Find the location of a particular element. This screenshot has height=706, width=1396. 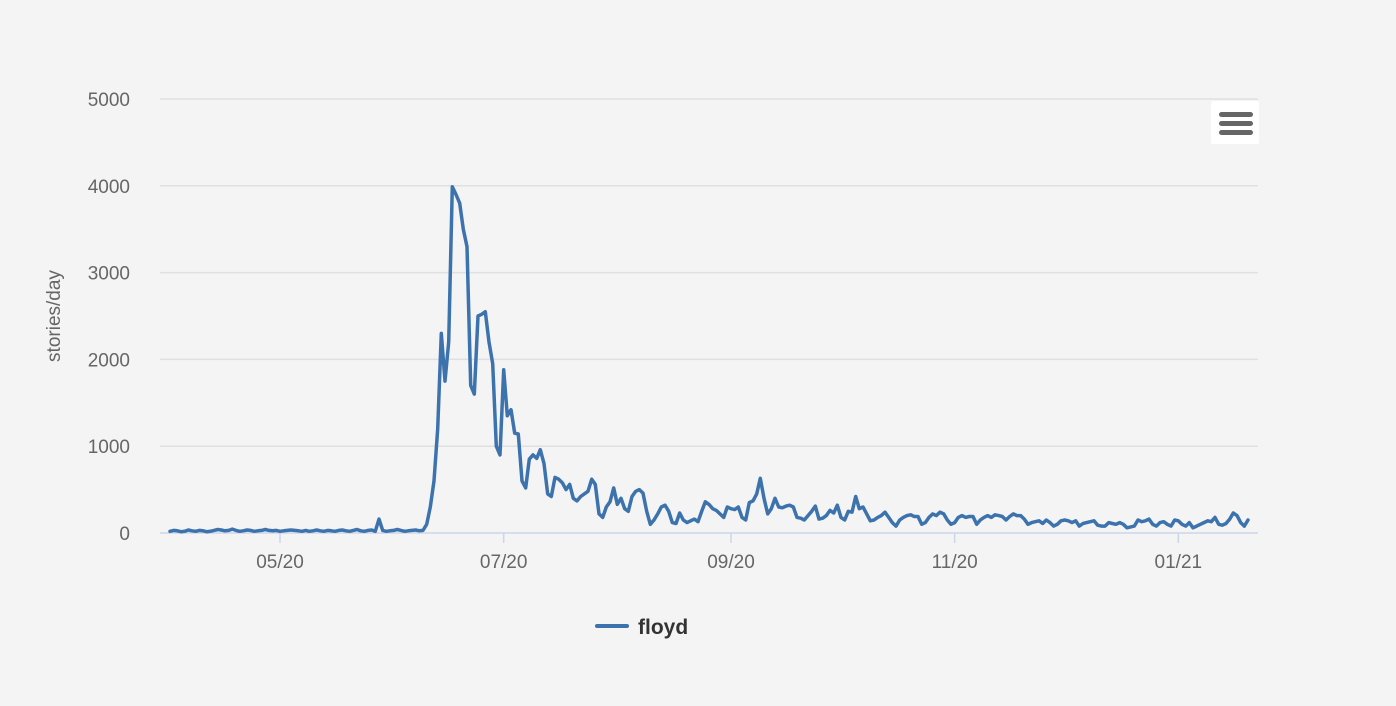

y-tick-label: 2000 is located at coordinates (109, 360).